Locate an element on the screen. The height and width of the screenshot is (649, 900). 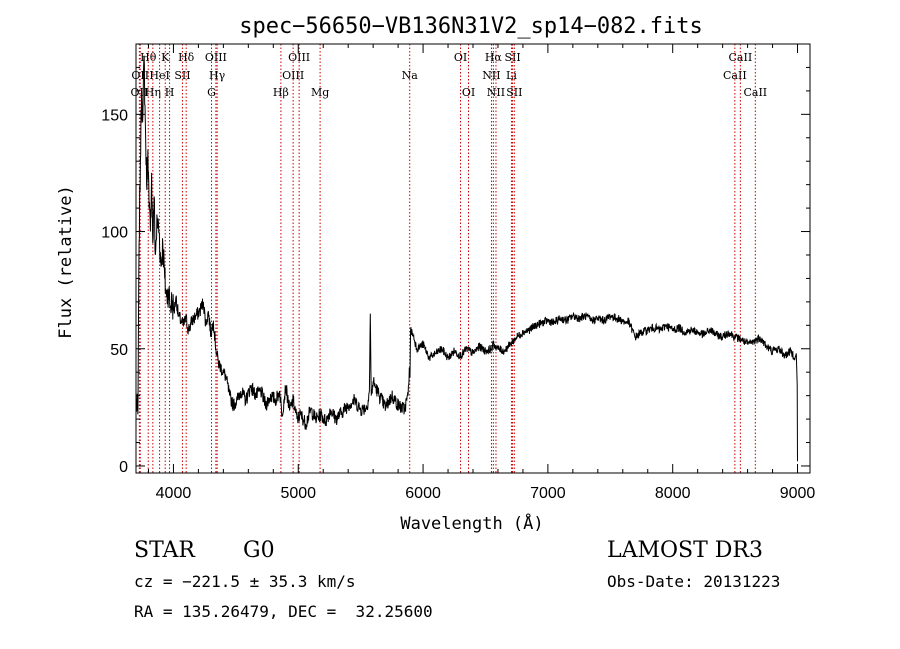
chart-title: spec−56650−VB136N31V2_sp14−082.fits is located at coordinates (471, 26).